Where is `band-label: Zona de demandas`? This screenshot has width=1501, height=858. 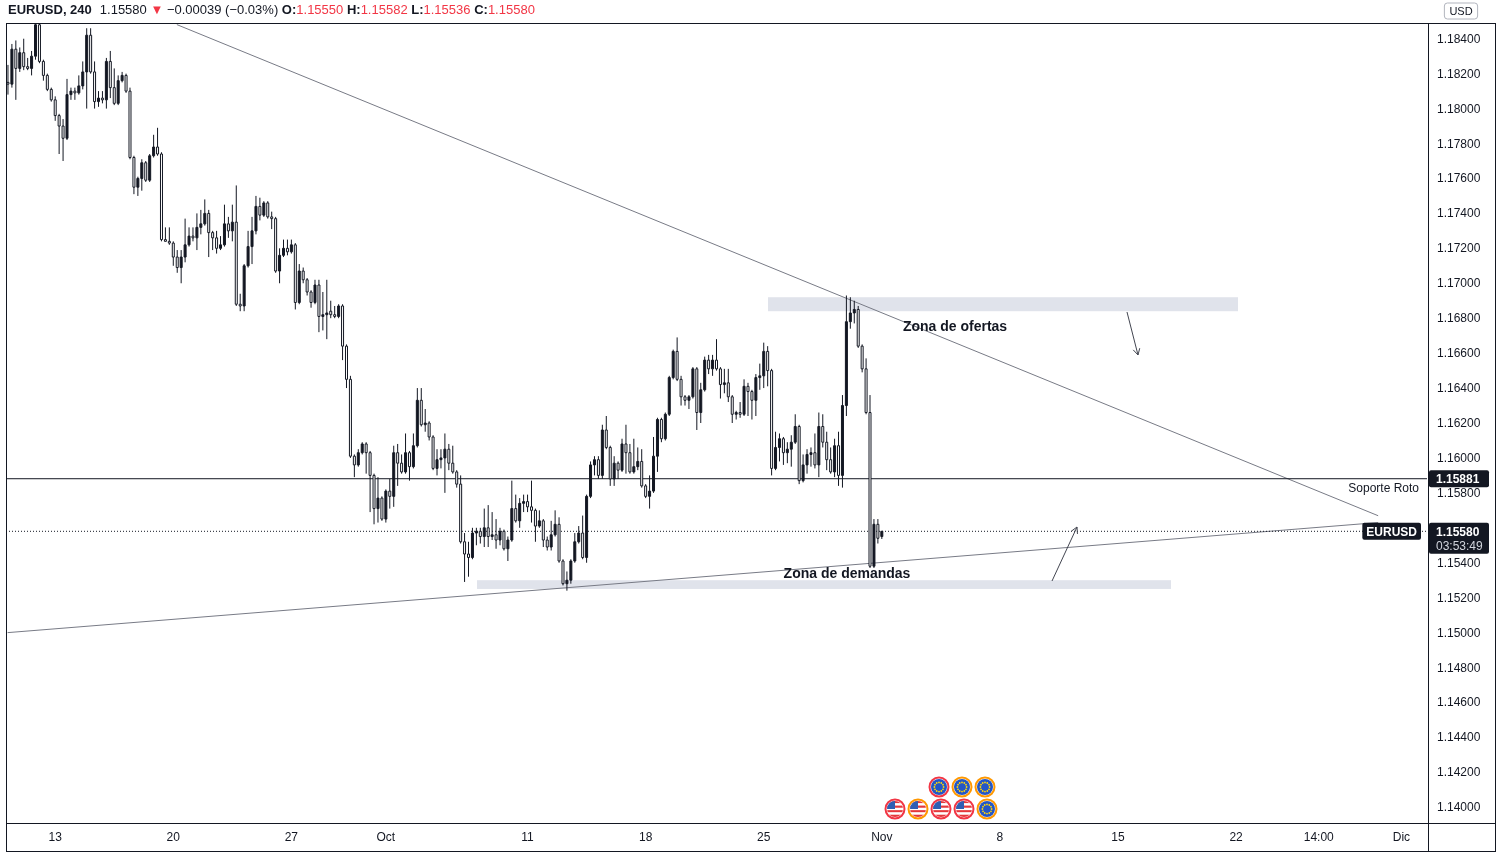
band-label: Zona de demandas is located at coordinates (847, 573).